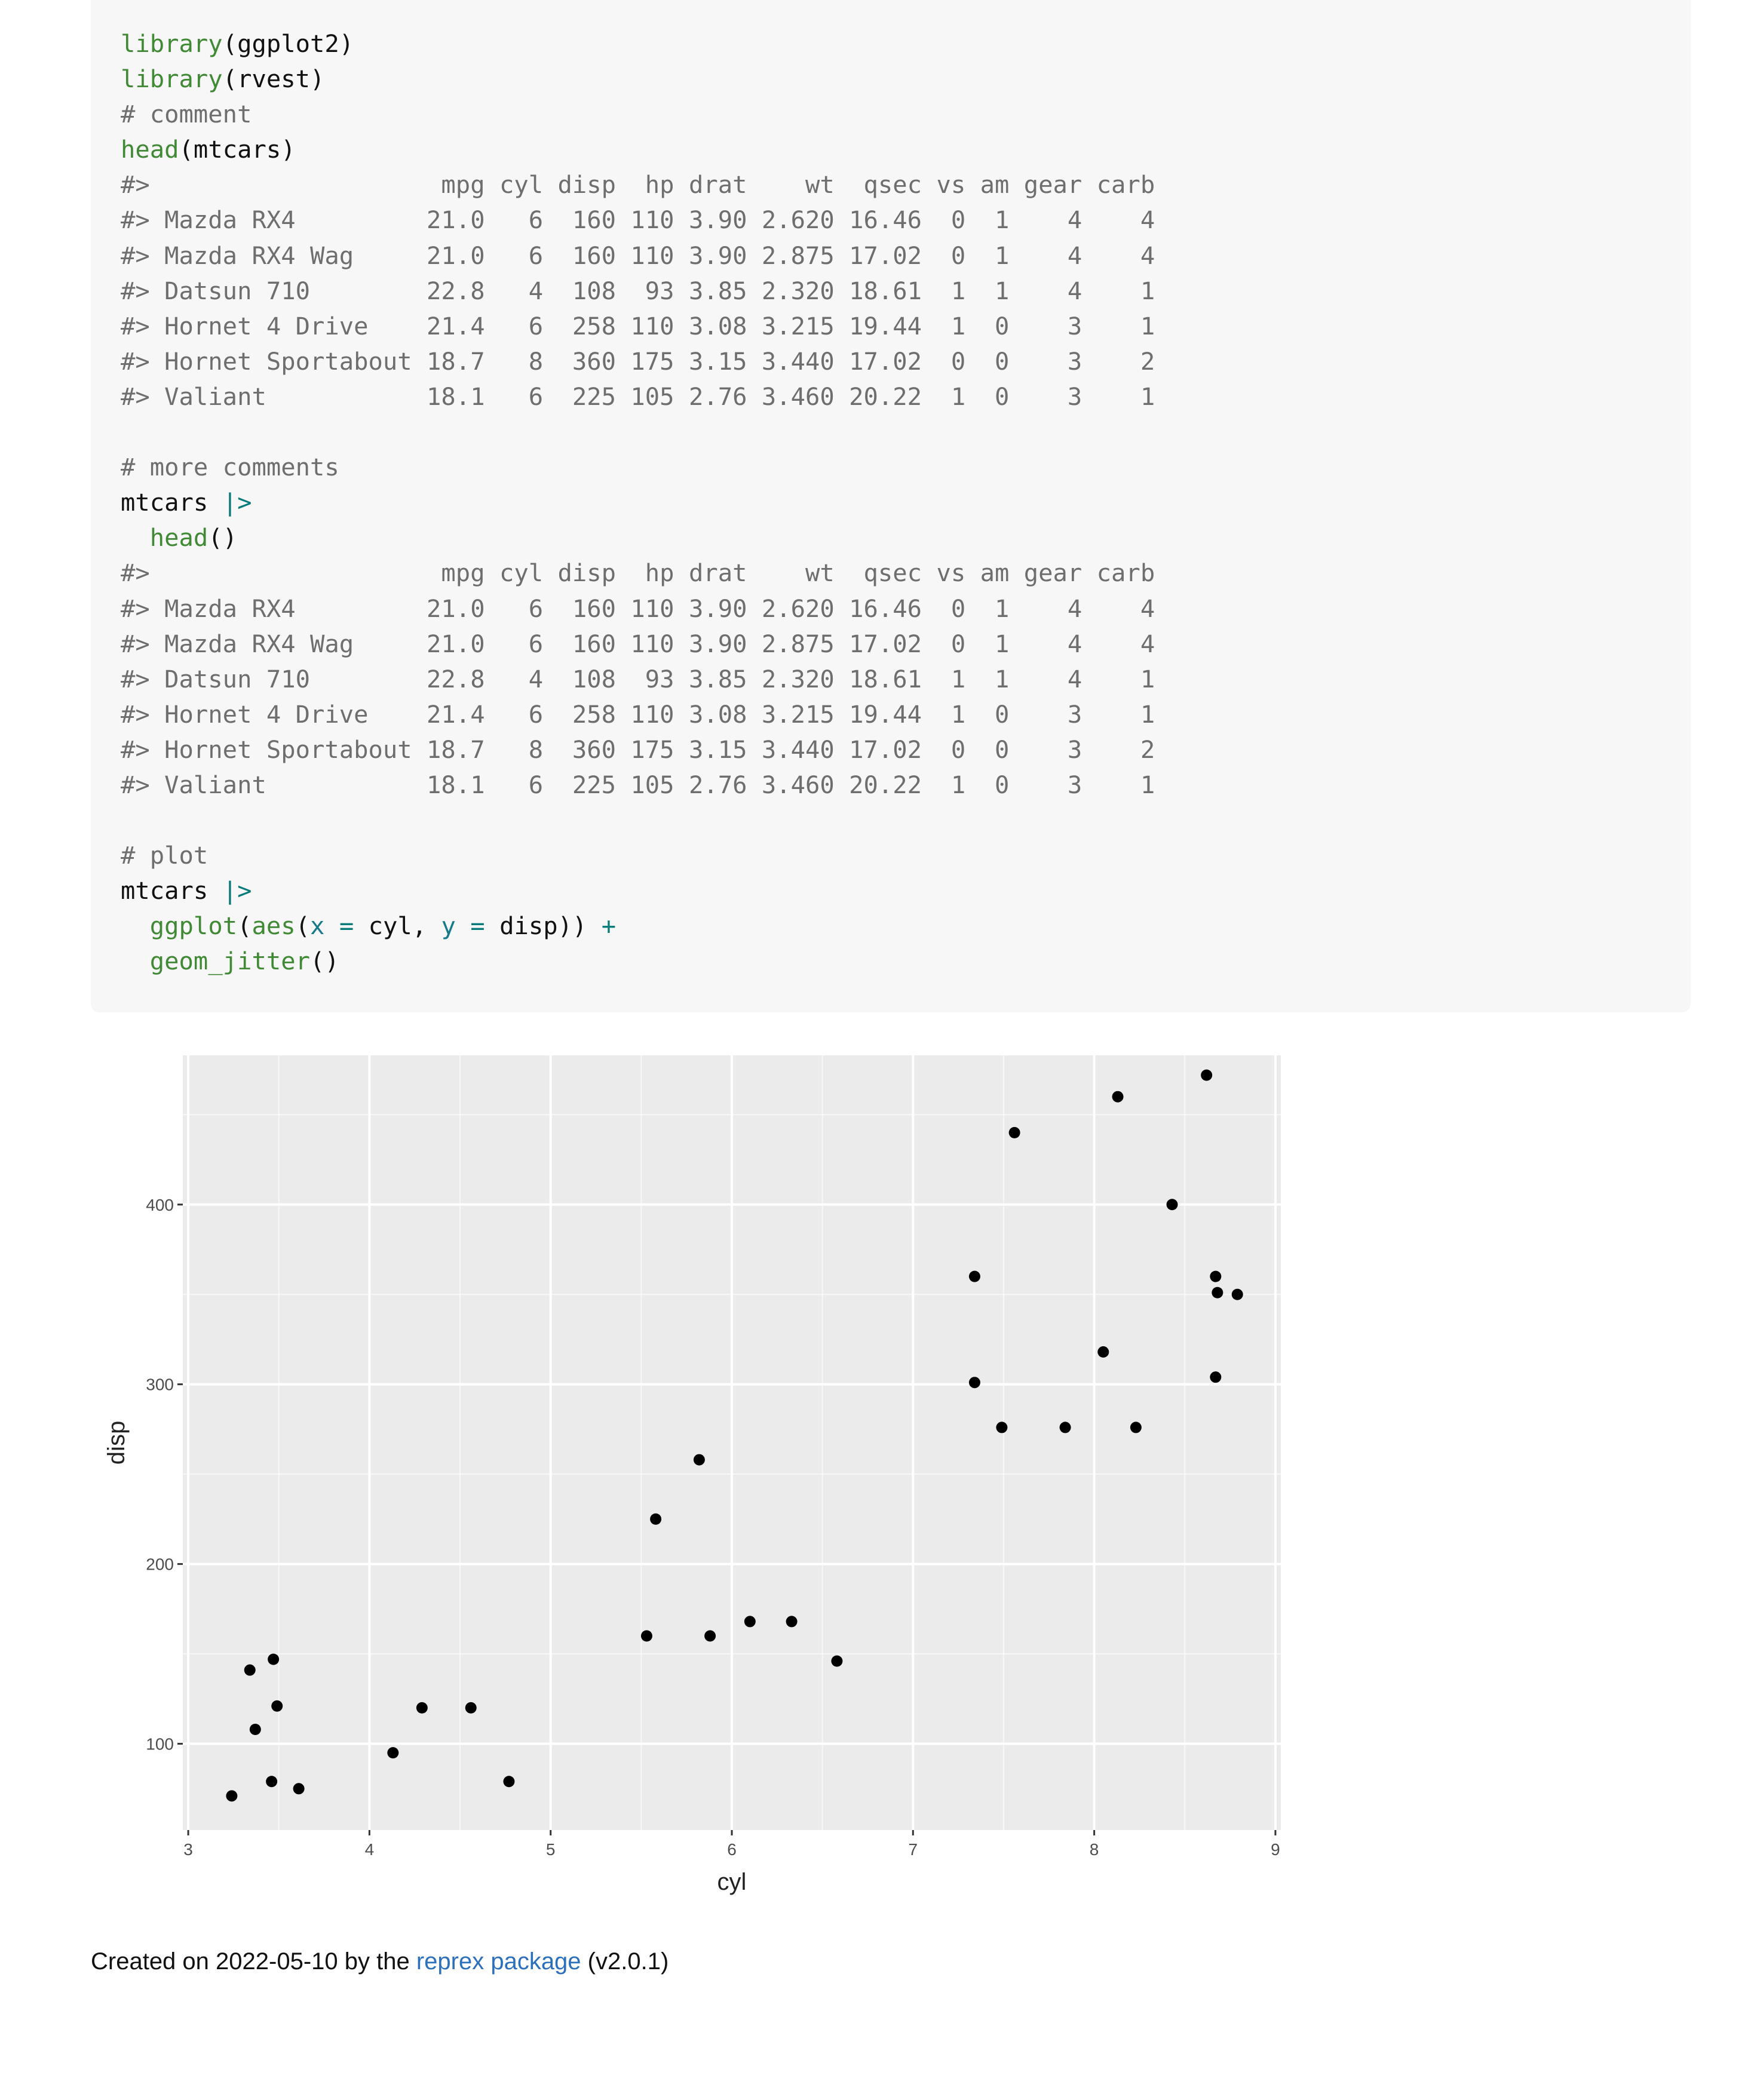  Describe the element at coordinates (625, 1962) in the screenshot. I see `footer-suffix: (v2.0.1)` at that location.